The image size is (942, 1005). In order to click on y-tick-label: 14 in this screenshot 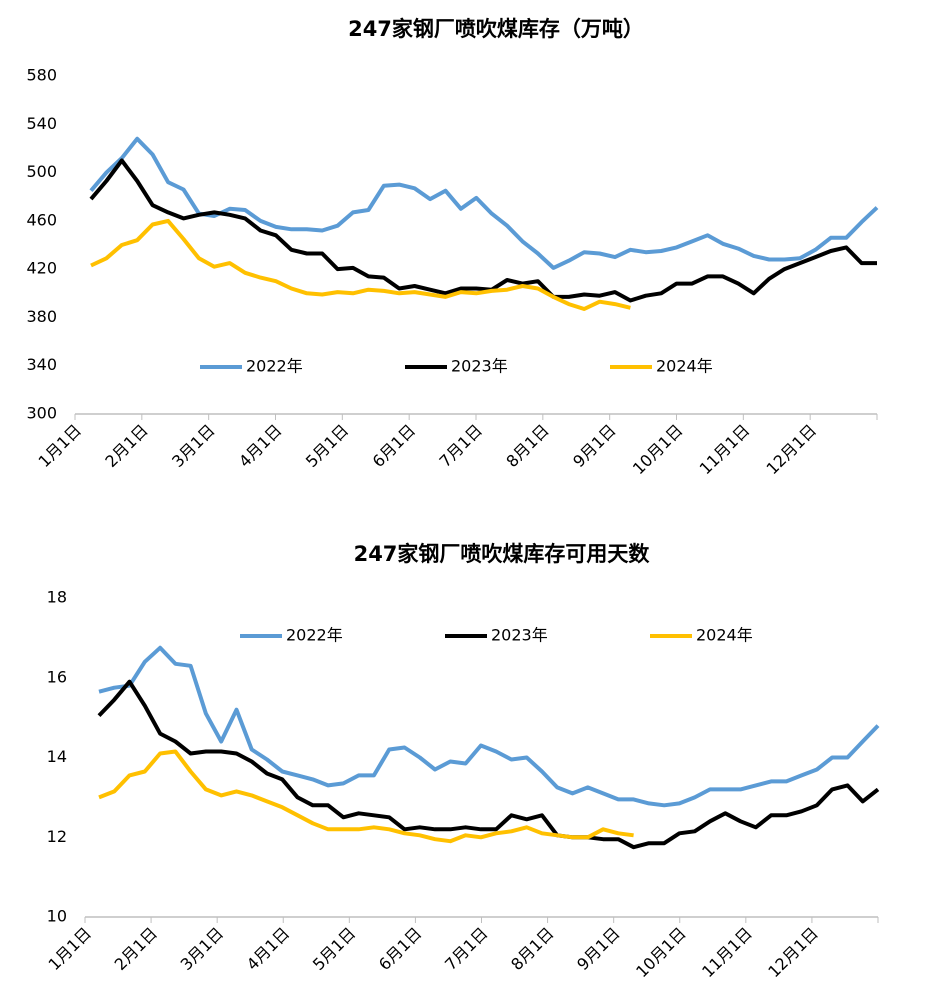, I will do `click(57, 756)`.